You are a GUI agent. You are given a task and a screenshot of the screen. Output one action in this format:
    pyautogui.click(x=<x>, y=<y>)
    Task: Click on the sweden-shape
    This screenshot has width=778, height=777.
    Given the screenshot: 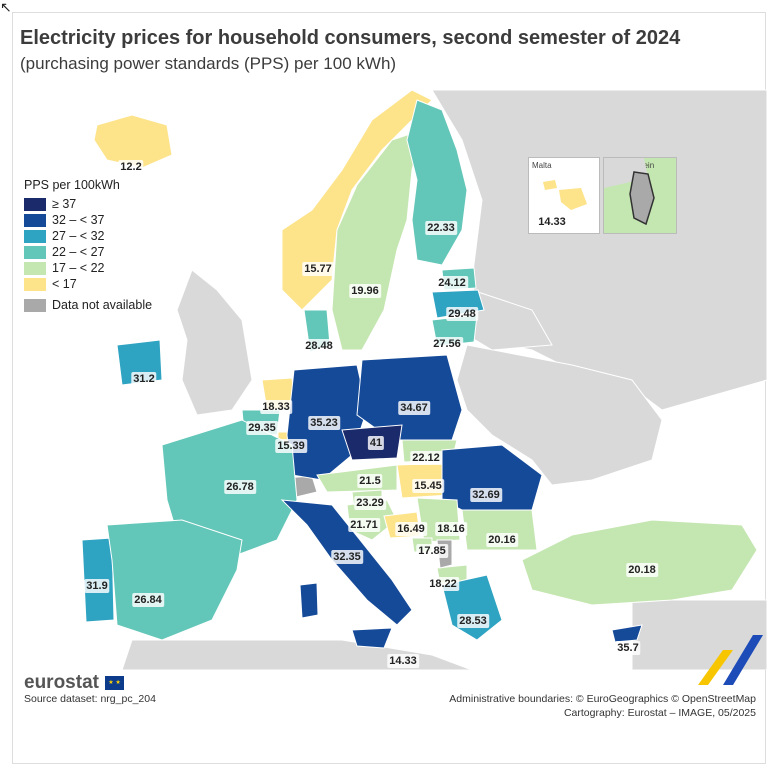 What is the action you would take?
    pyautogui.click(x=377, y=240)
    